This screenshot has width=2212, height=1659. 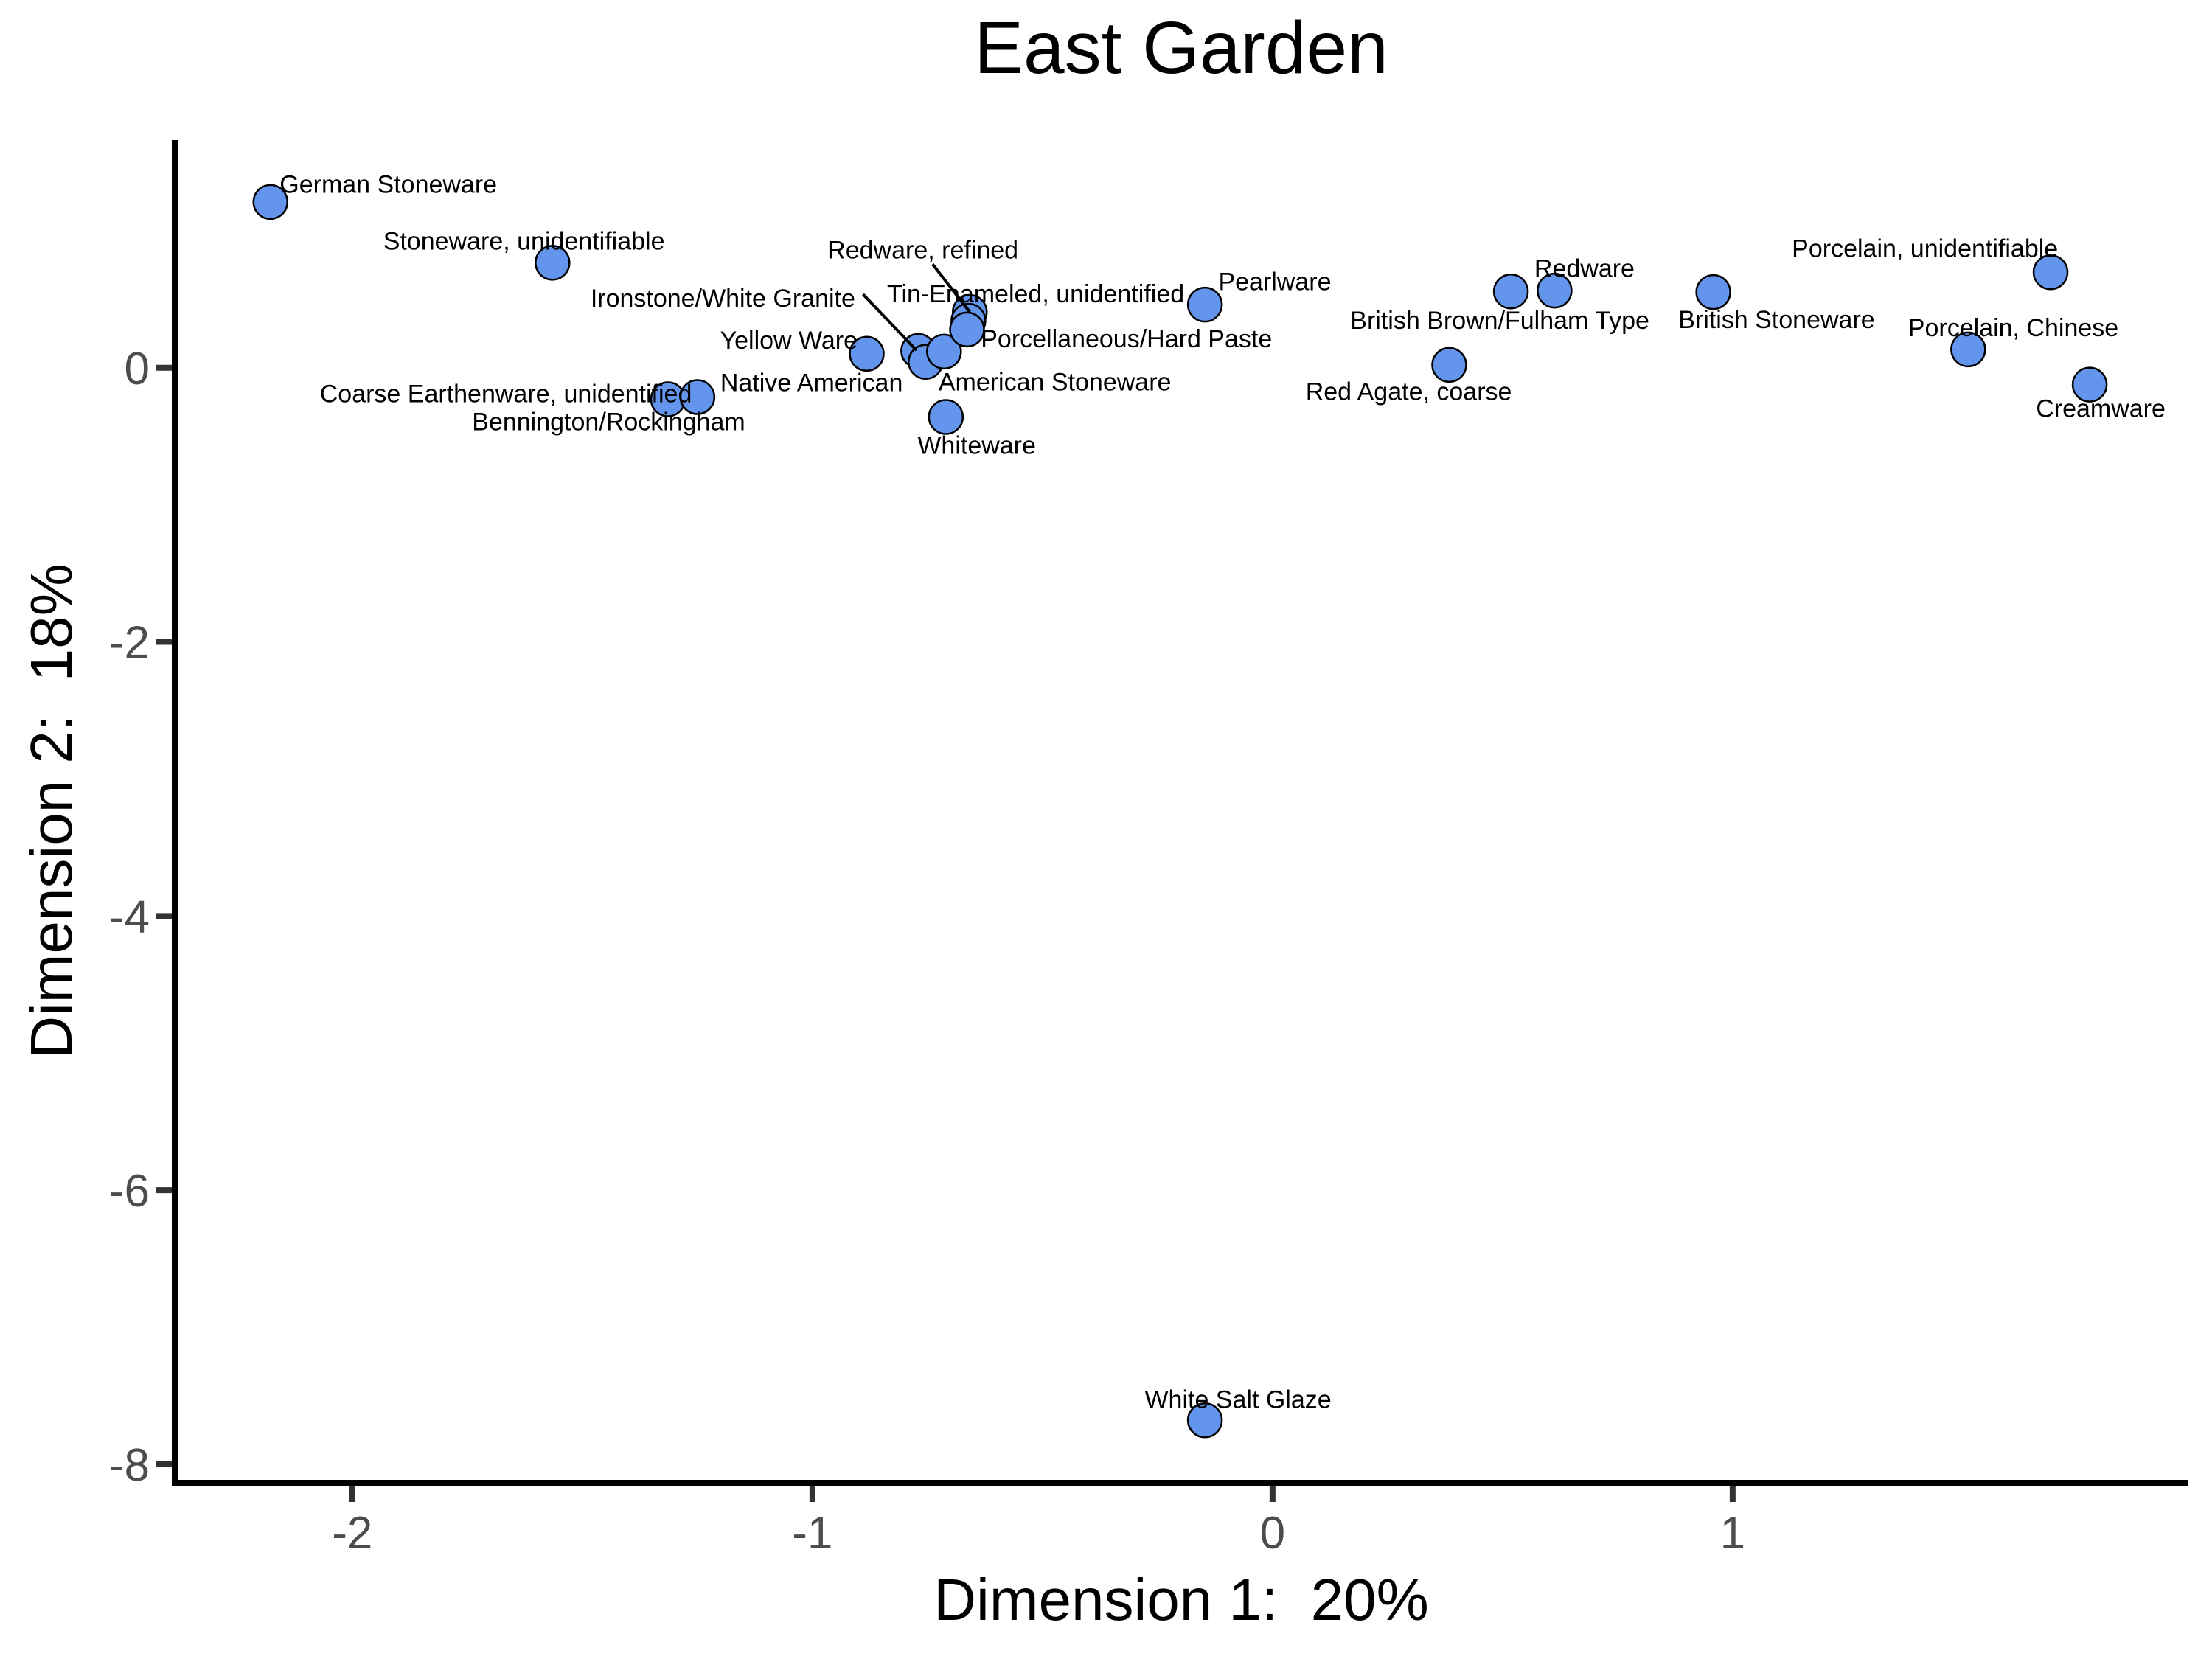 What do you see at coordinates (976, 445) in the screenshot?
I see `point-label: Whiteware` at bounding box center [976, 445].